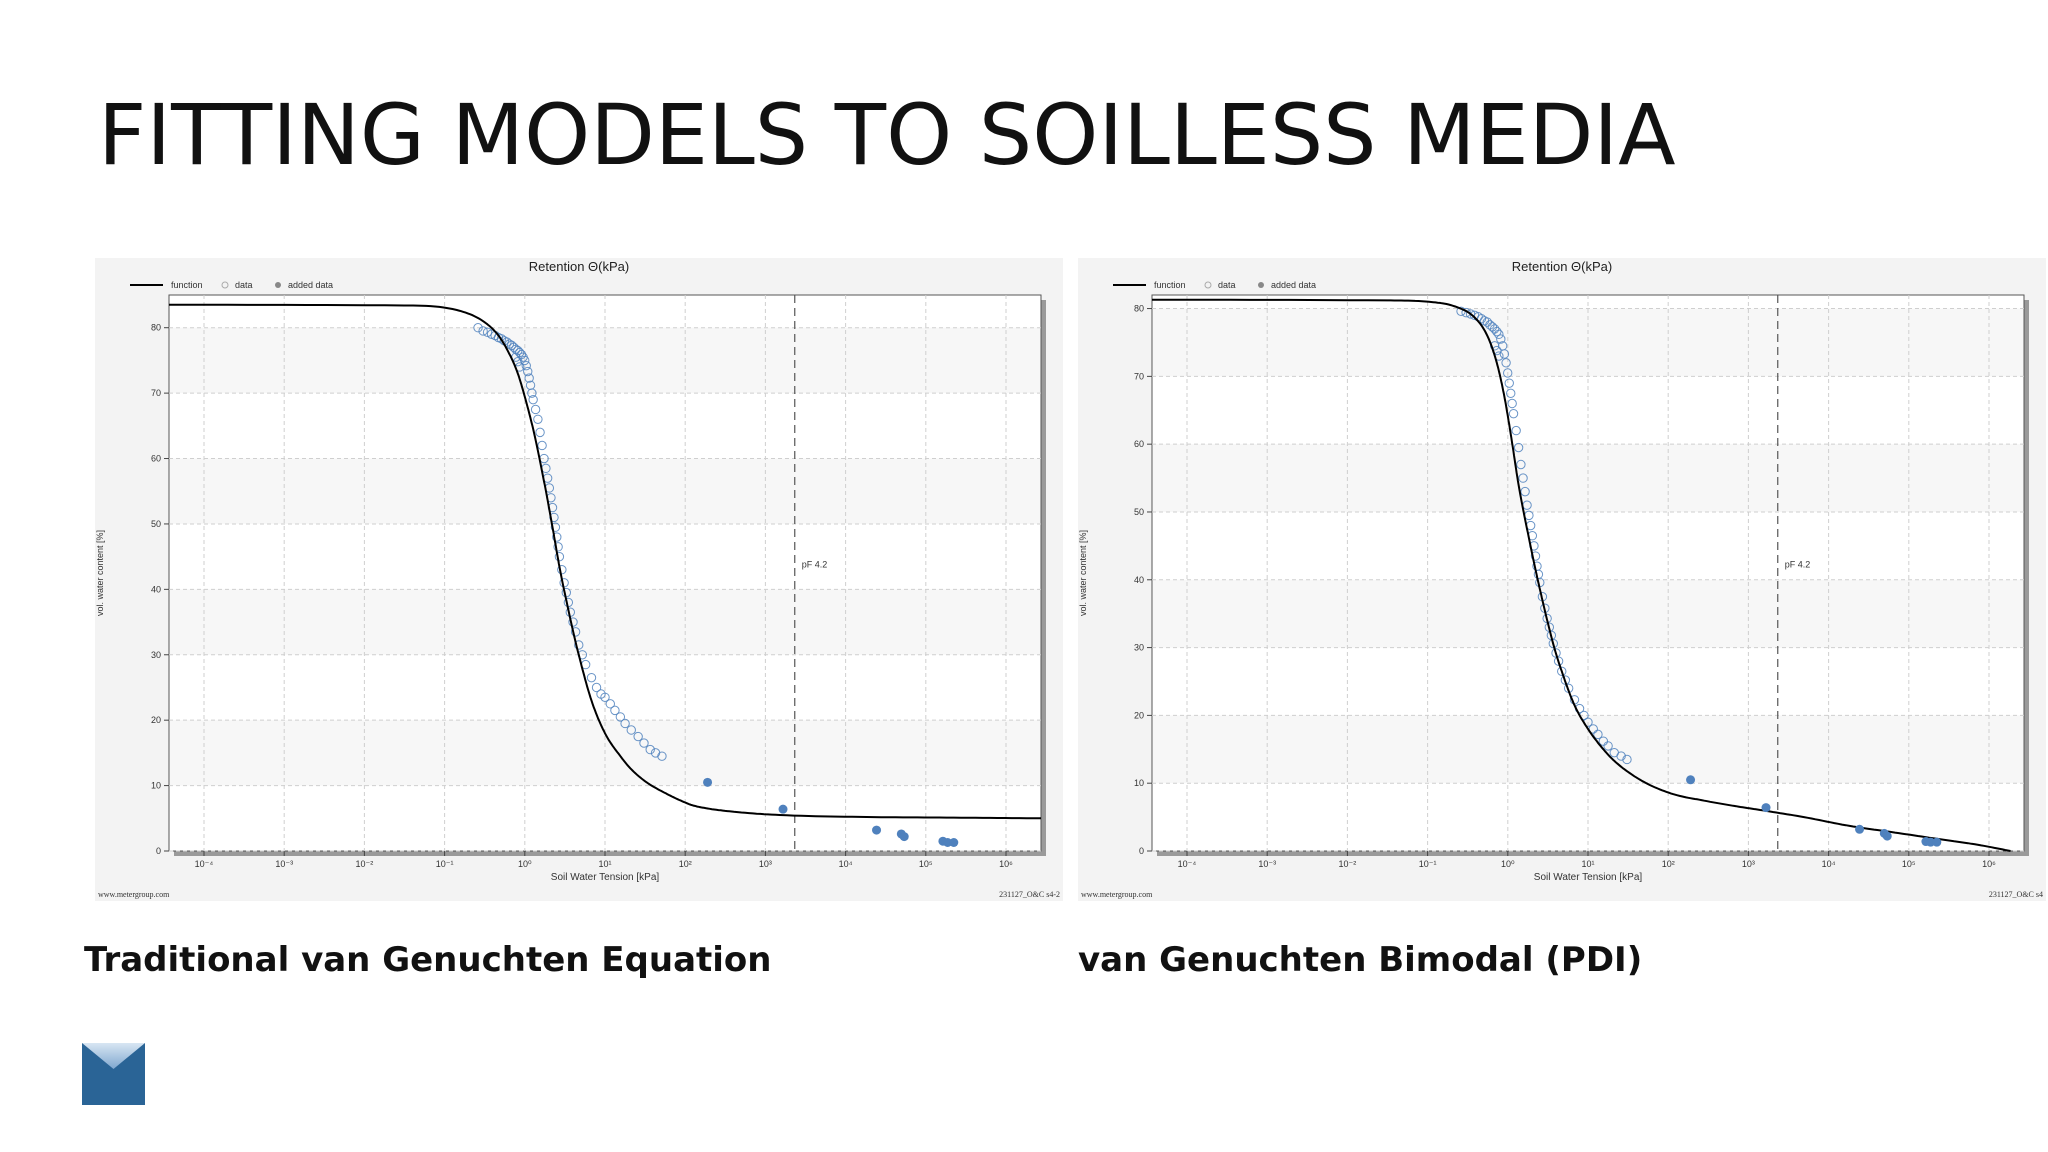 This screenshot has width=2048, height=1152. What do you see at coordinates (1348, 864) in the screenshot?
I see `x-tick-label: 10⁻²` at bounding box center [1348, 864].